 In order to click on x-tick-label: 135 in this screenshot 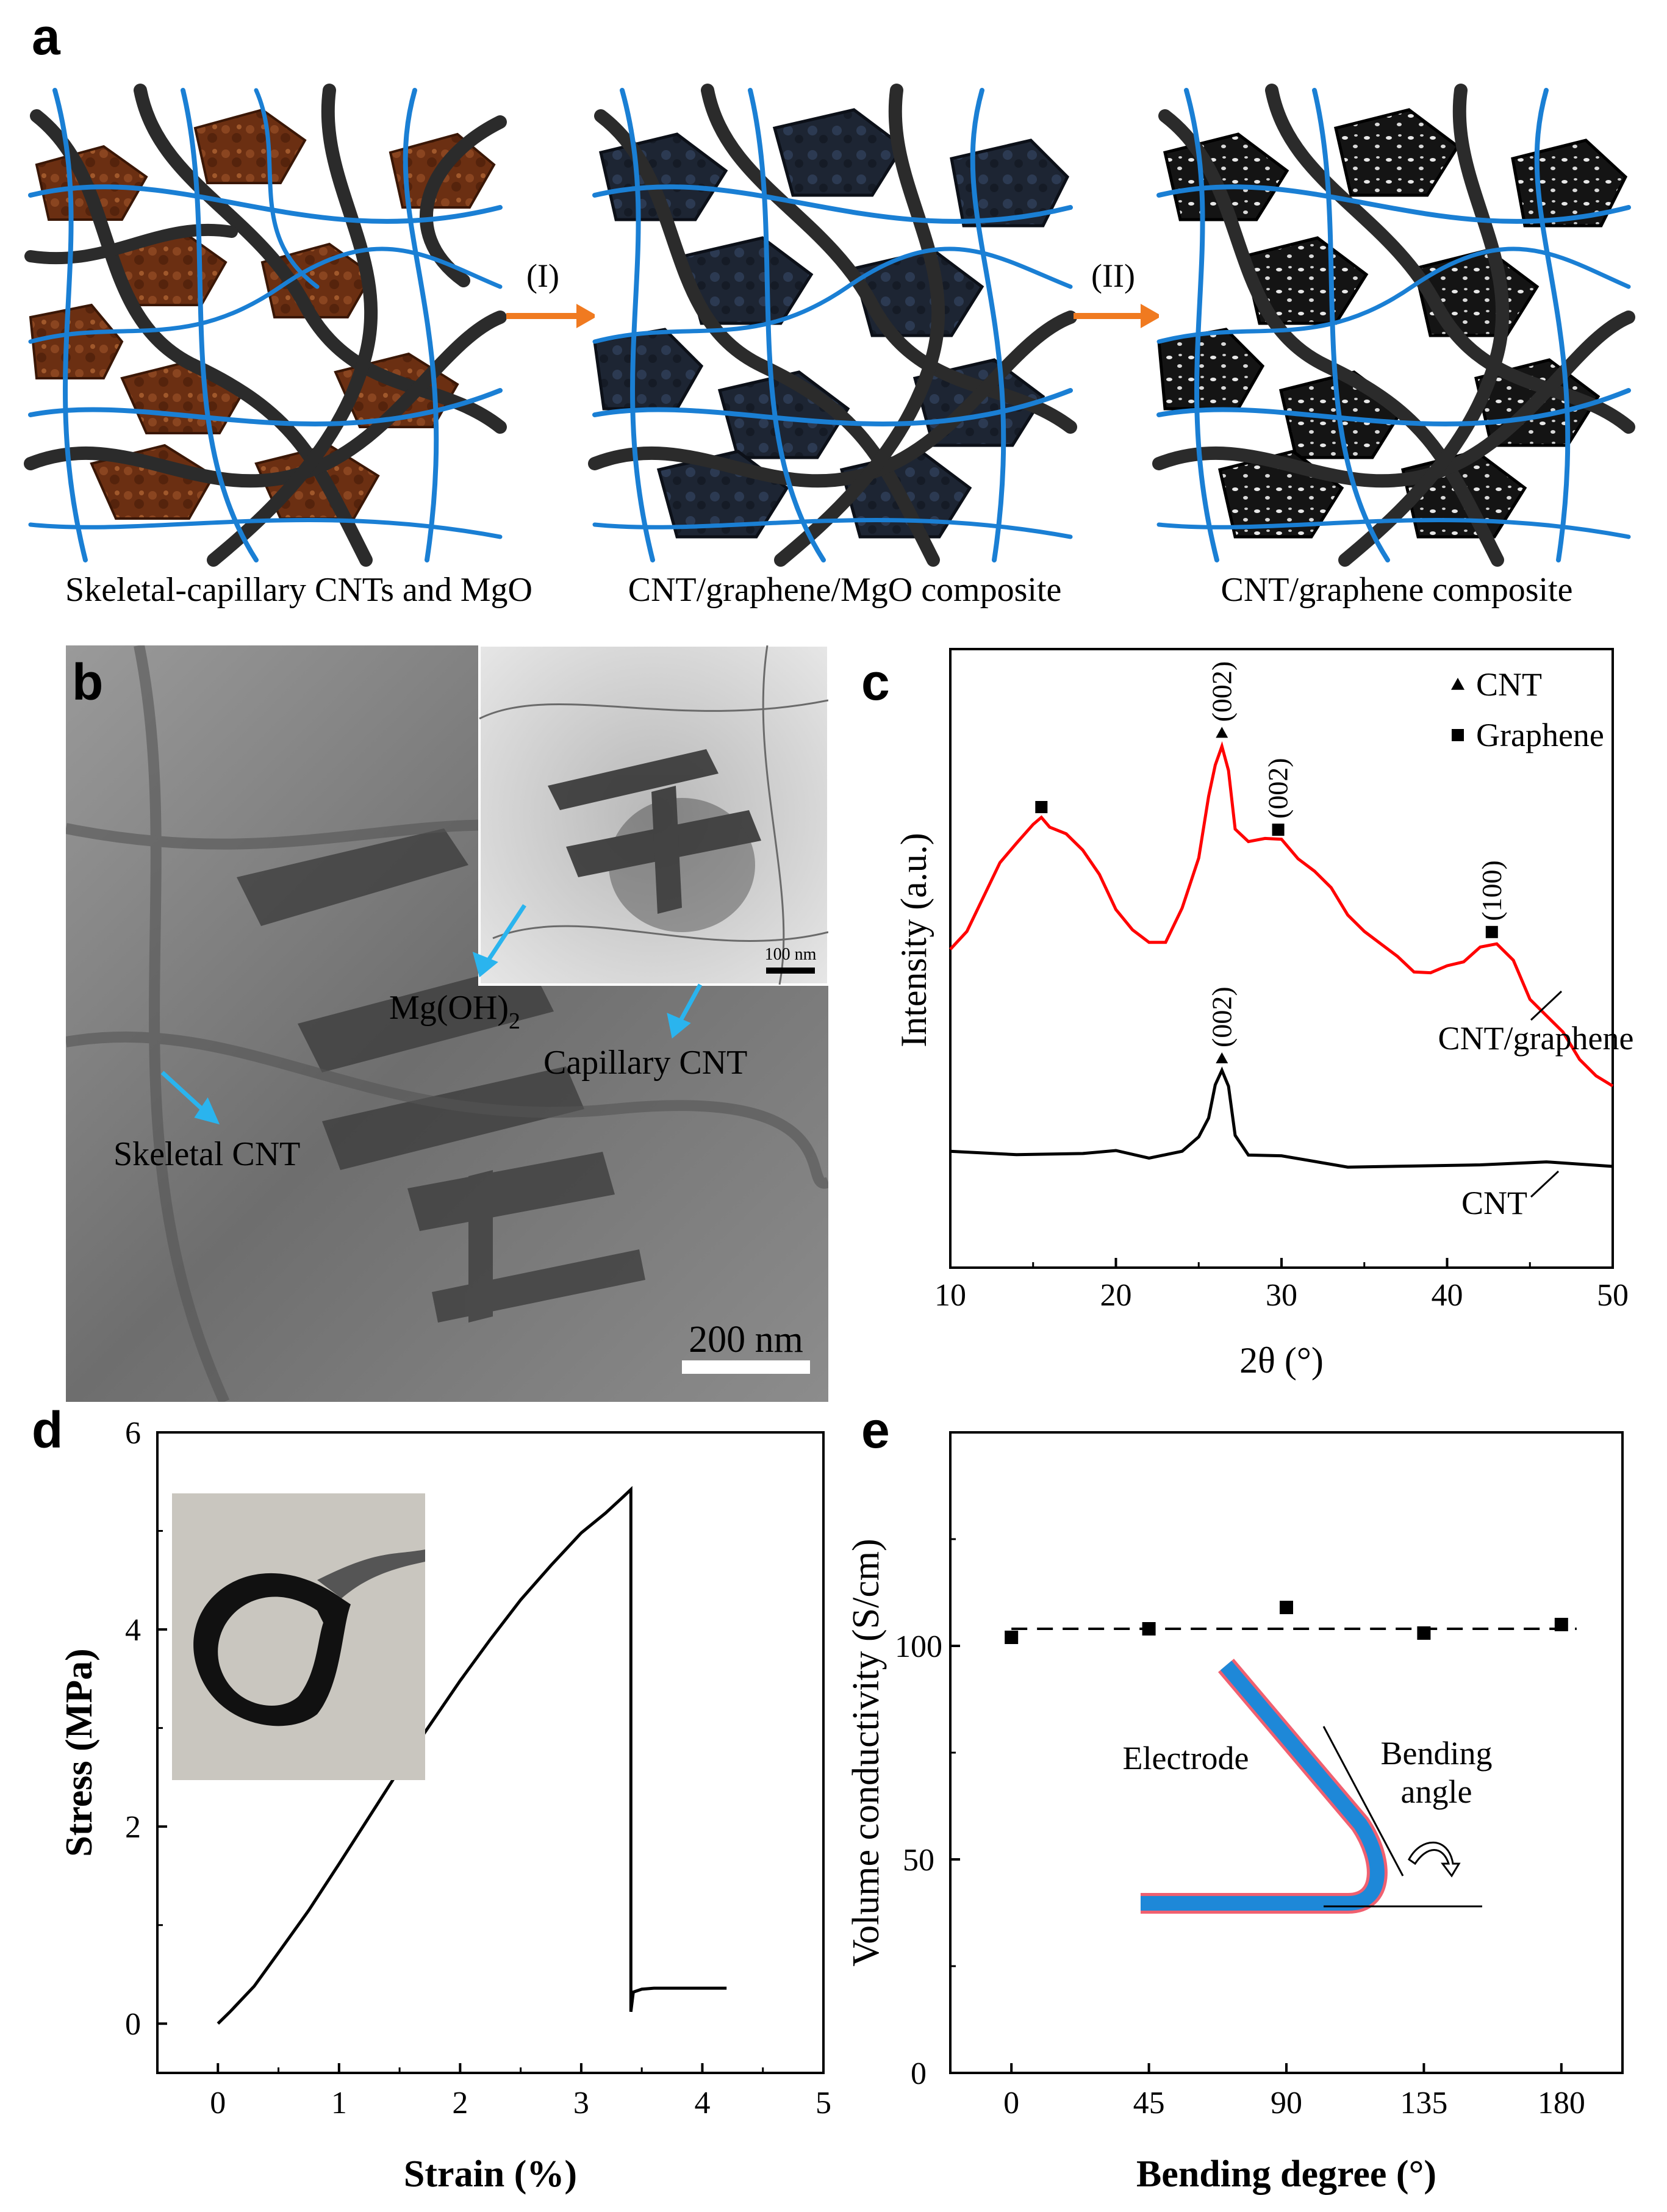, I will do `click(1423, 2103)`.